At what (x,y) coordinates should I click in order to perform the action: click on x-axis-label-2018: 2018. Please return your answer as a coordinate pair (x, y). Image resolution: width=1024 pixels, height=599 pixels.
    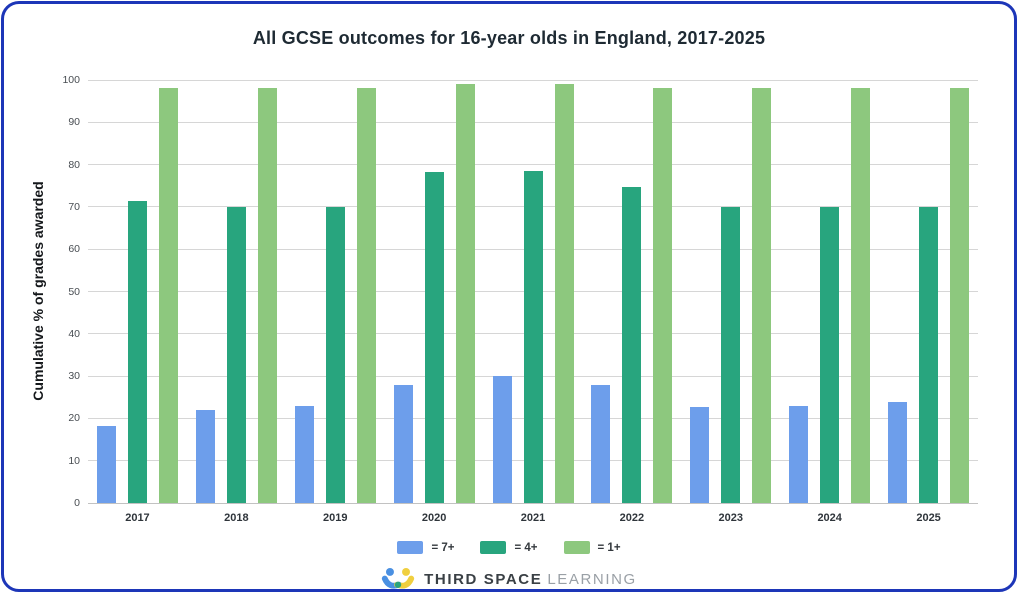
    Looking at the image, I should click on (236, 518).